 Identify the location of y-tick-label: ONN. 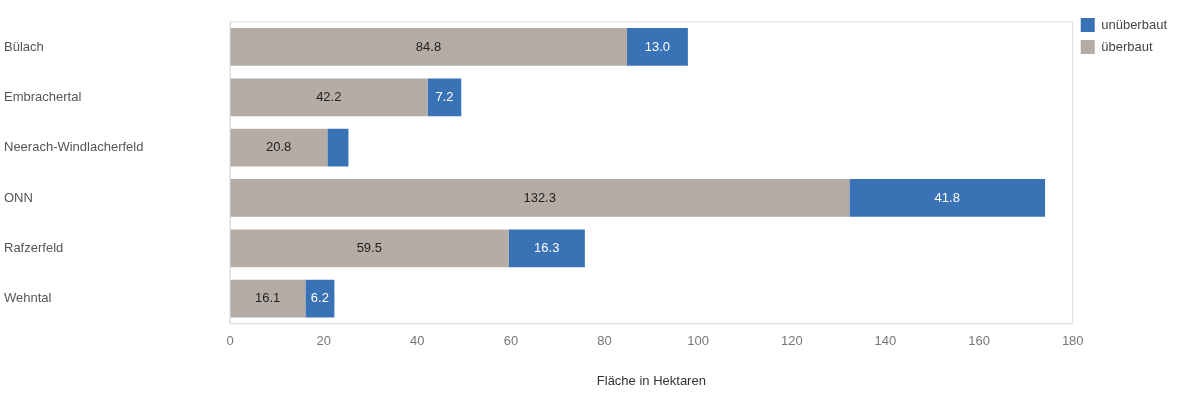
(18, 197).